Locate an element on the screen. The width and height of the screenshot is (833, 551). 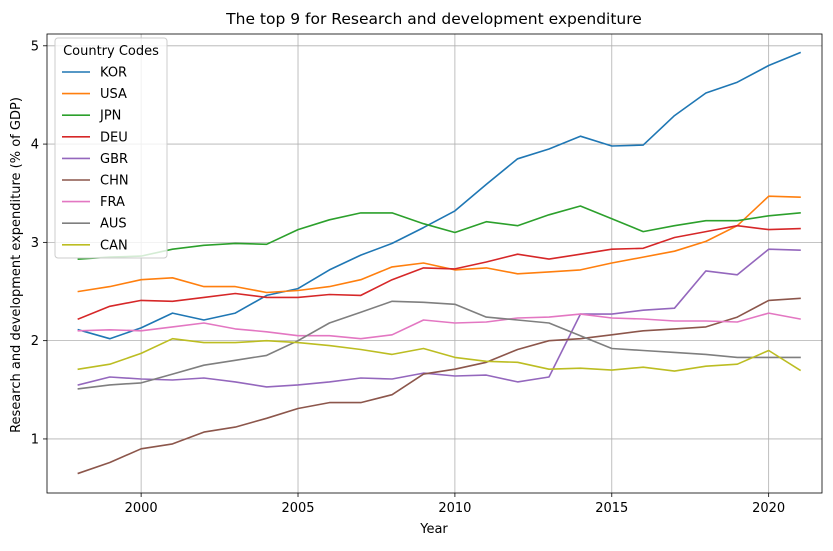
legend-label-usa: USA is located at coordinates (113, 94).